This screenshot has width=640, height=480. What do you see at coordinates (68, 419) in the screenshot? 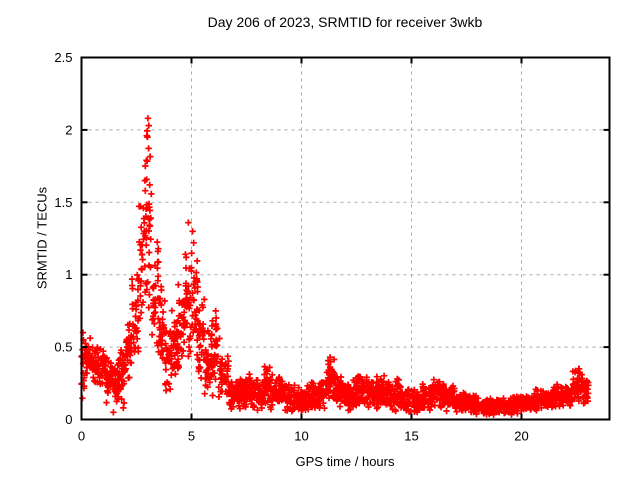
I see `y-tick-label: 0` at bounding box center [68, 419].